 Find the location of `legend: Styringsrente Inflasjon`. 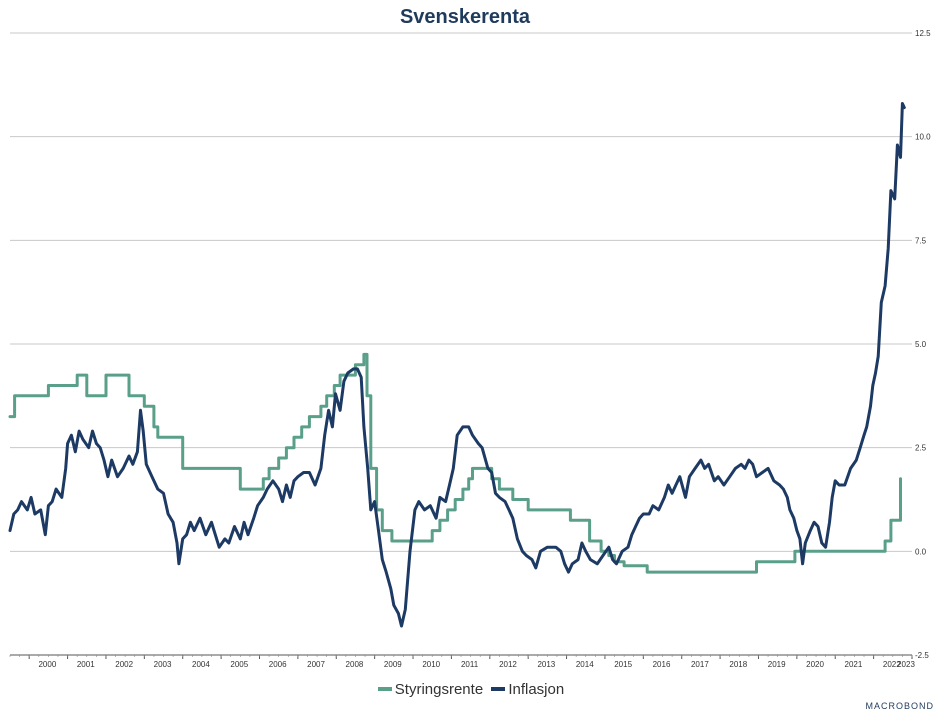

legend: Styringsrente Inflasjon is located at coordinates (471, 688).